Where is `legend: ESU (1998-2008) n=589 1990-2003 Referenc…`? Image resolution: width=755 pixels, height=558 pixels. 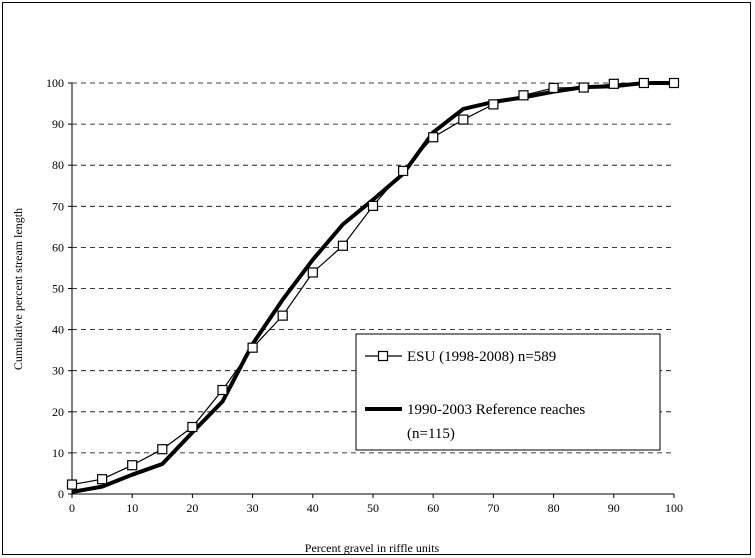
legend: ESU (1998-2008) n=589 1990-2003 Referenc… is located at coordinates (508, 392).